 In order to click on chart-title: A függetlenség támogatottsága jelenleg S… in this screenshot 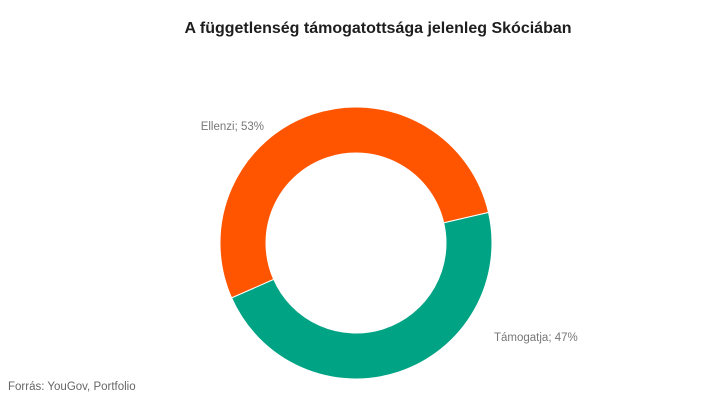, I will do `click(378, 28)`.